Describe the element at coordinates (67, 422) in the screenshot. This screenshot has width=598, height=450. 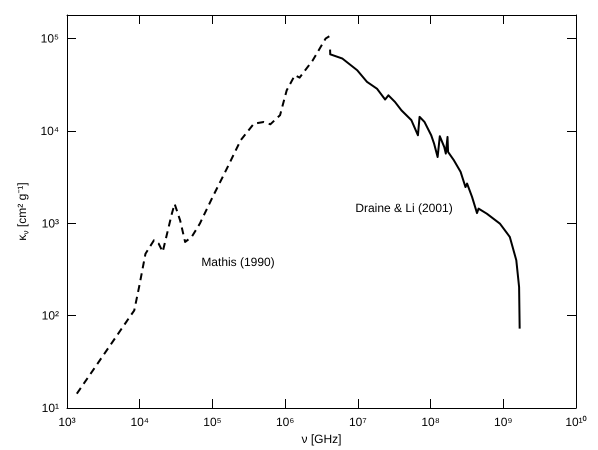
I see `x-tick-label: 10³` at that location.